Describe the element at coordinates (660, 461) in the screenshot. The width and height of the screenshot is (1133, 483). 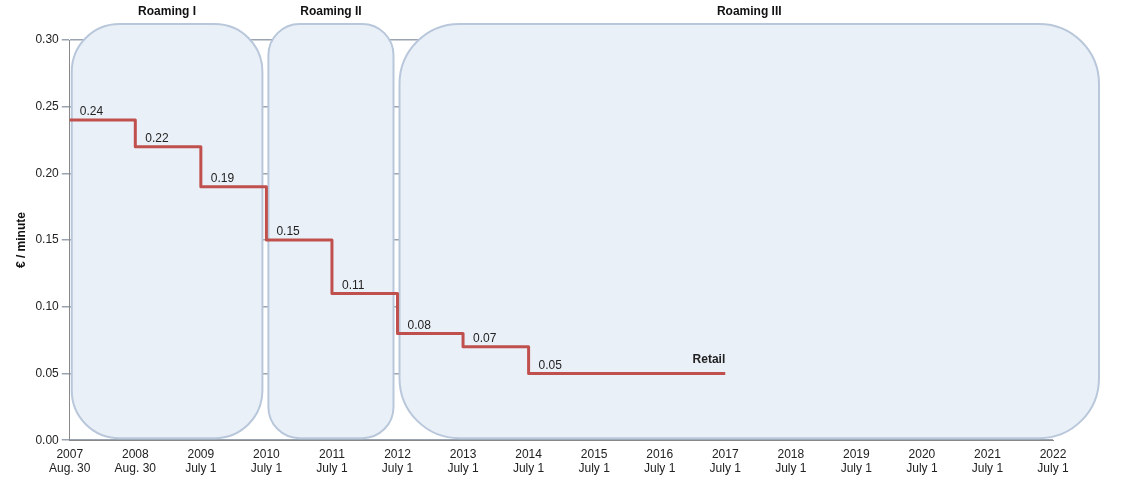
I see `x-tick-label: 2016 July 1` at that location.